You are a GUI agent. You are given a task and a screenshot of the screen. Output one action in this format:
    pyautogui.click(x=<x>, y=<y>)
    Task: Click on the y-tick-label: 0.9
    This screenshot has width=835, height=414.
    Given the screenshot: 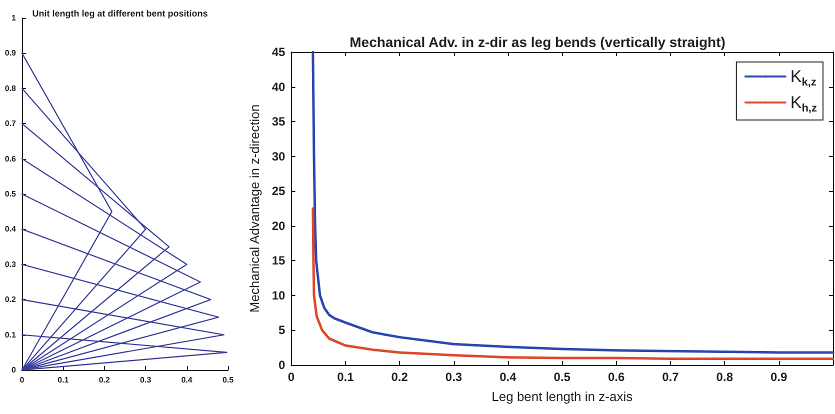 What is the action you would take?
    pyautogui.click(x=10, y=53)
    